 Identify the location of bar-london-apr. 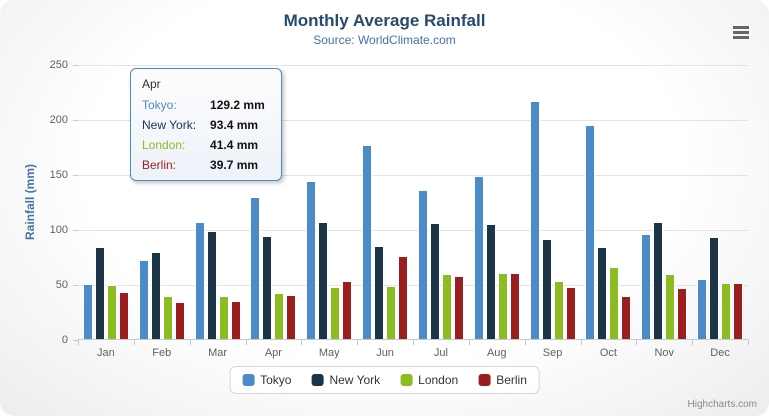
(279, 316).